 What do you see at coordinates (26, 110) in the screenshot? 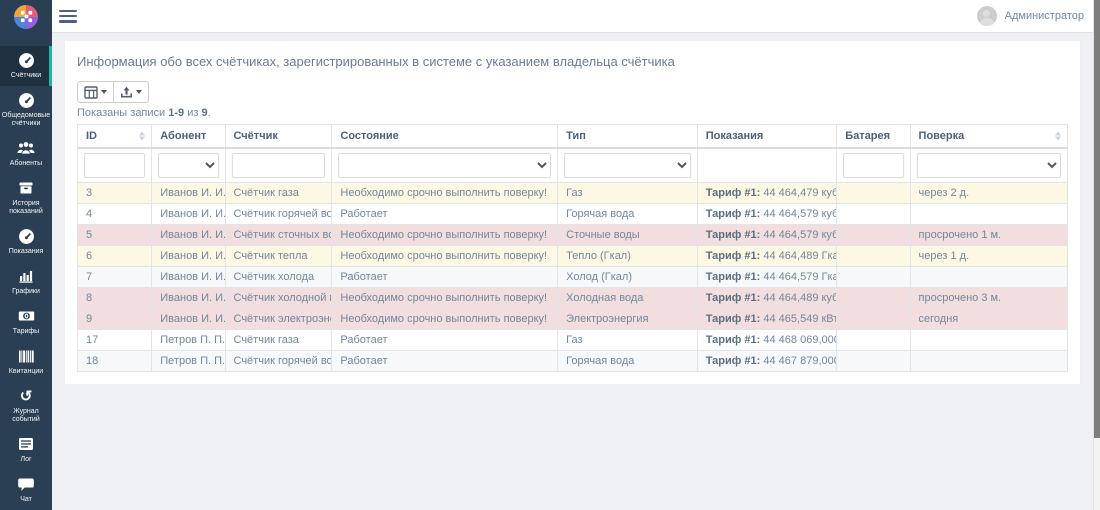
I see `sidebar-item-house-meters: Общедомовые счётчики` at bounding box center [26, 110].